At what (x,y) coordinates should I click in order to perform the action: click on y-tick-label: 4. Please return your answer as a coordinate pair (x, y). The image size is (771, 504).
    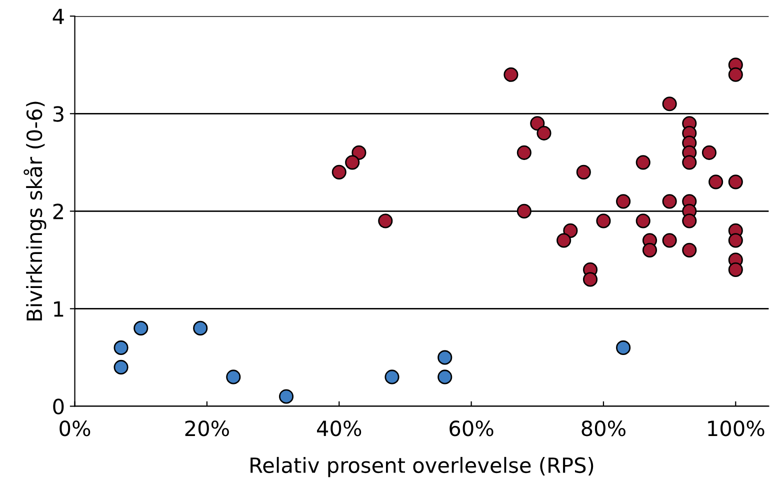
    Looking at the image, I should click on (58, 16).